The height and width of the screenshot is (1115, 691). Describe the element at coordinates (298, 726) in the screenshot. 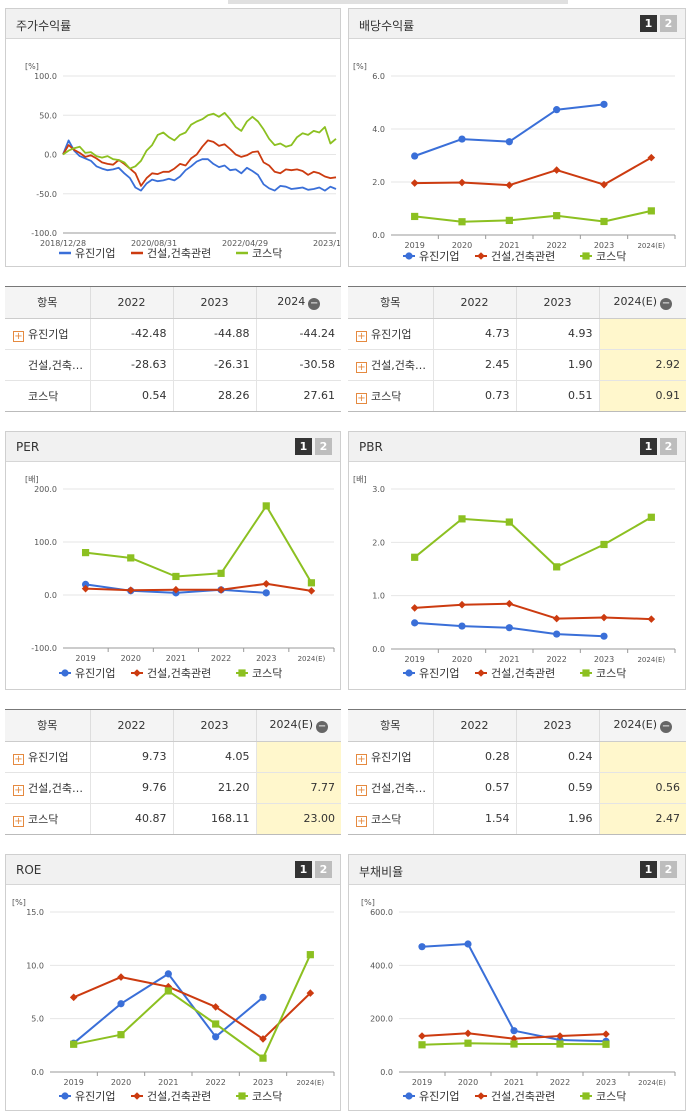

I see `column-header: 2024(E) −` at that location.